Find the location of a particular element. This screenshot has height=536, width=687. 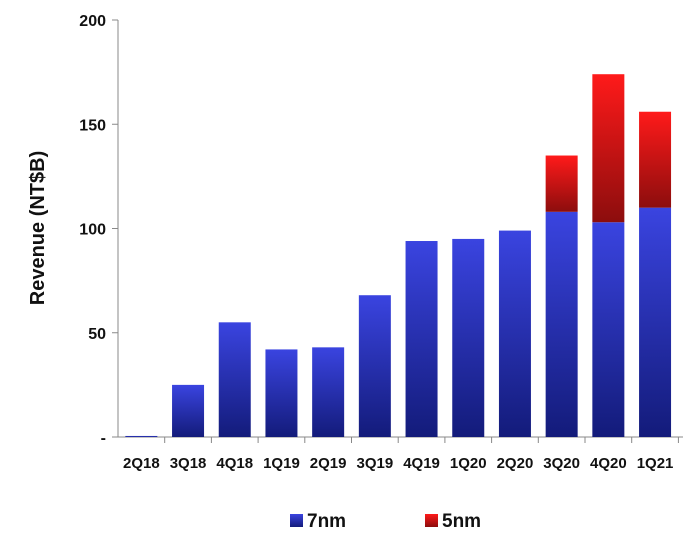

bar-7nm-3Q18 is located at coordinates (188, 410).